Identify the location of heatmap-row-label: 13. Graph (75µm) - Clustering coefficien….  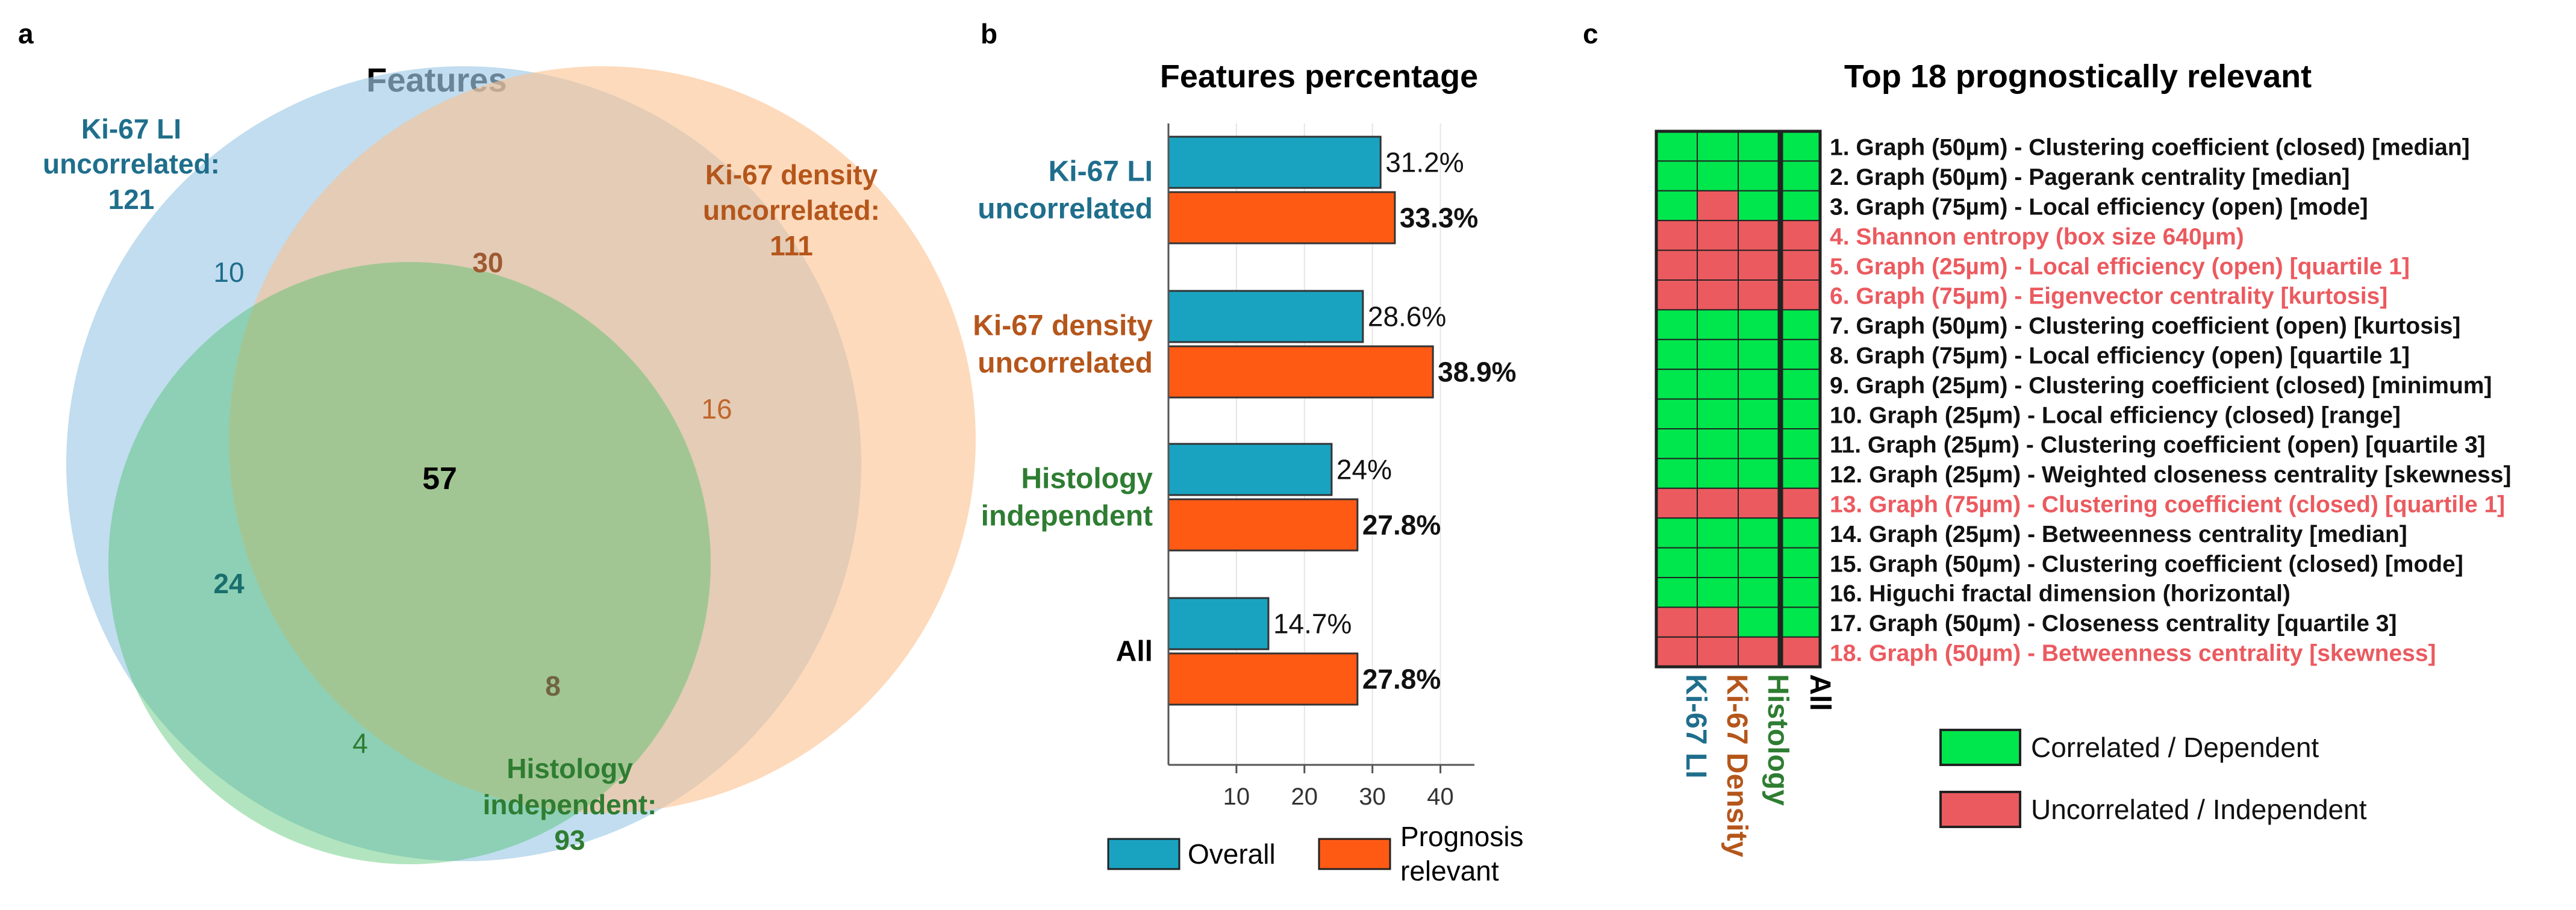
(2167, 505).